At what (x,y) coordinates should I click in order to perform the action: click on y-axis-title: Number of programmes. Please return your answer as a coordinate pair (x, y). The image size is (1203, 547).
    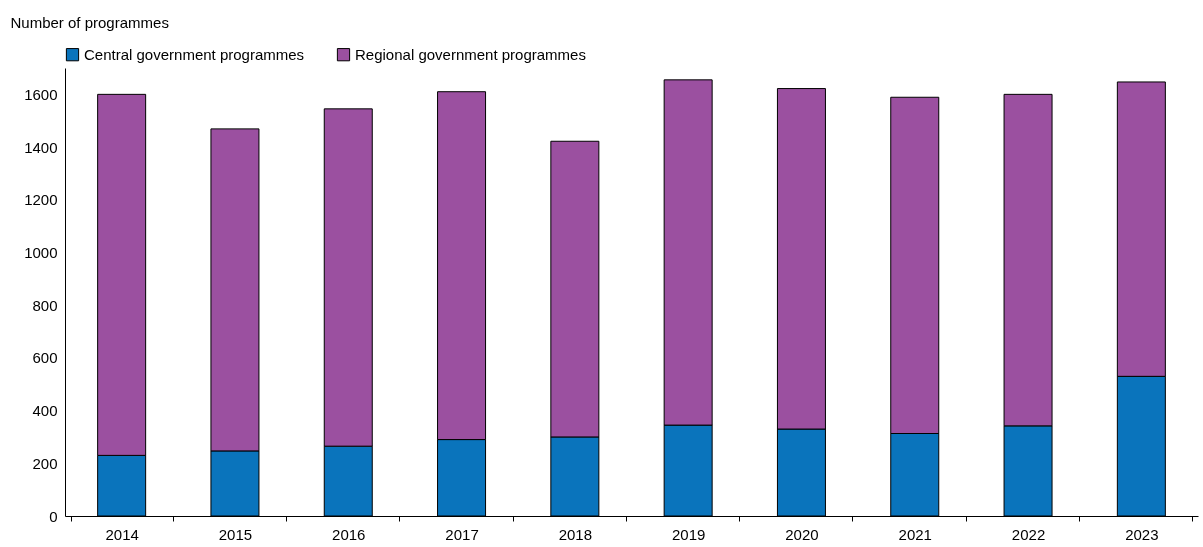
    Looking at the image, I should click on (89, 22).